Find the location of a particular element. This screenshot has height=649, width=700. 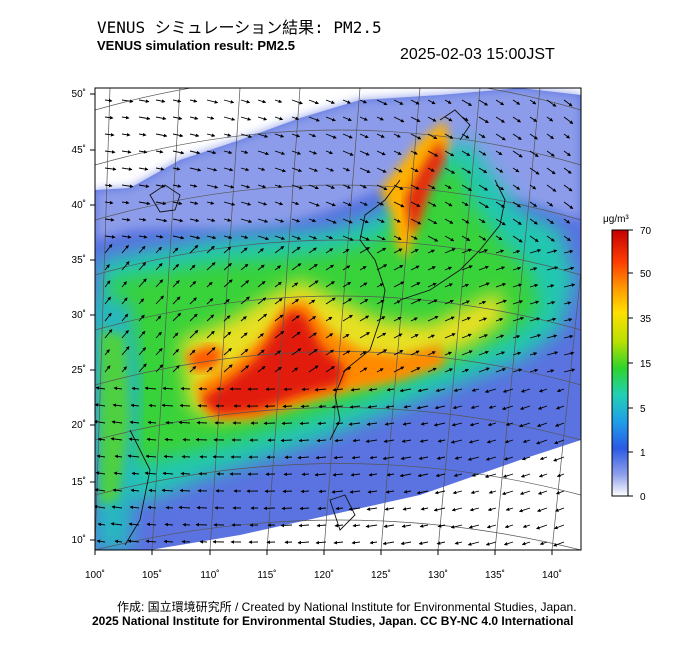

colorbar-label: 50 is located at coordinates (646, 274).